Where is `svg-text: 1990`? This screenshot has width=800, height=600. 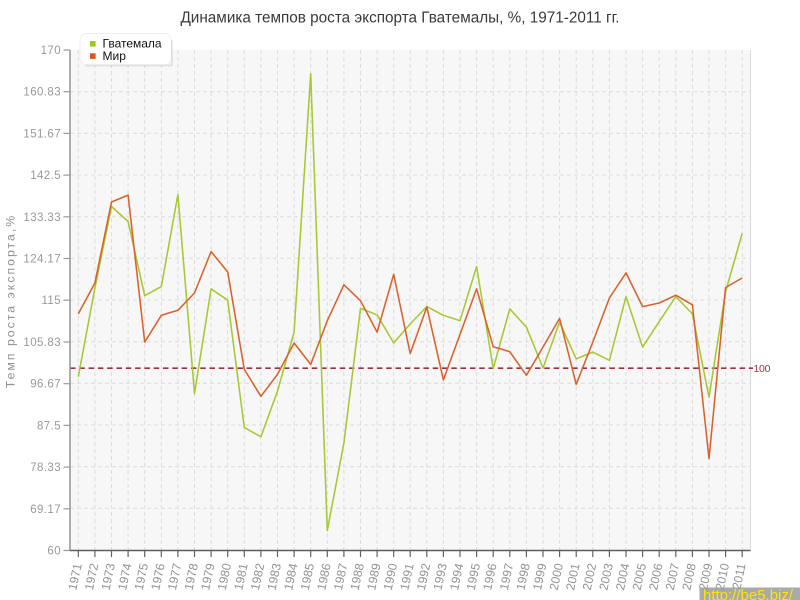
svg-text: 1990 is located at coordinates (390, 577).